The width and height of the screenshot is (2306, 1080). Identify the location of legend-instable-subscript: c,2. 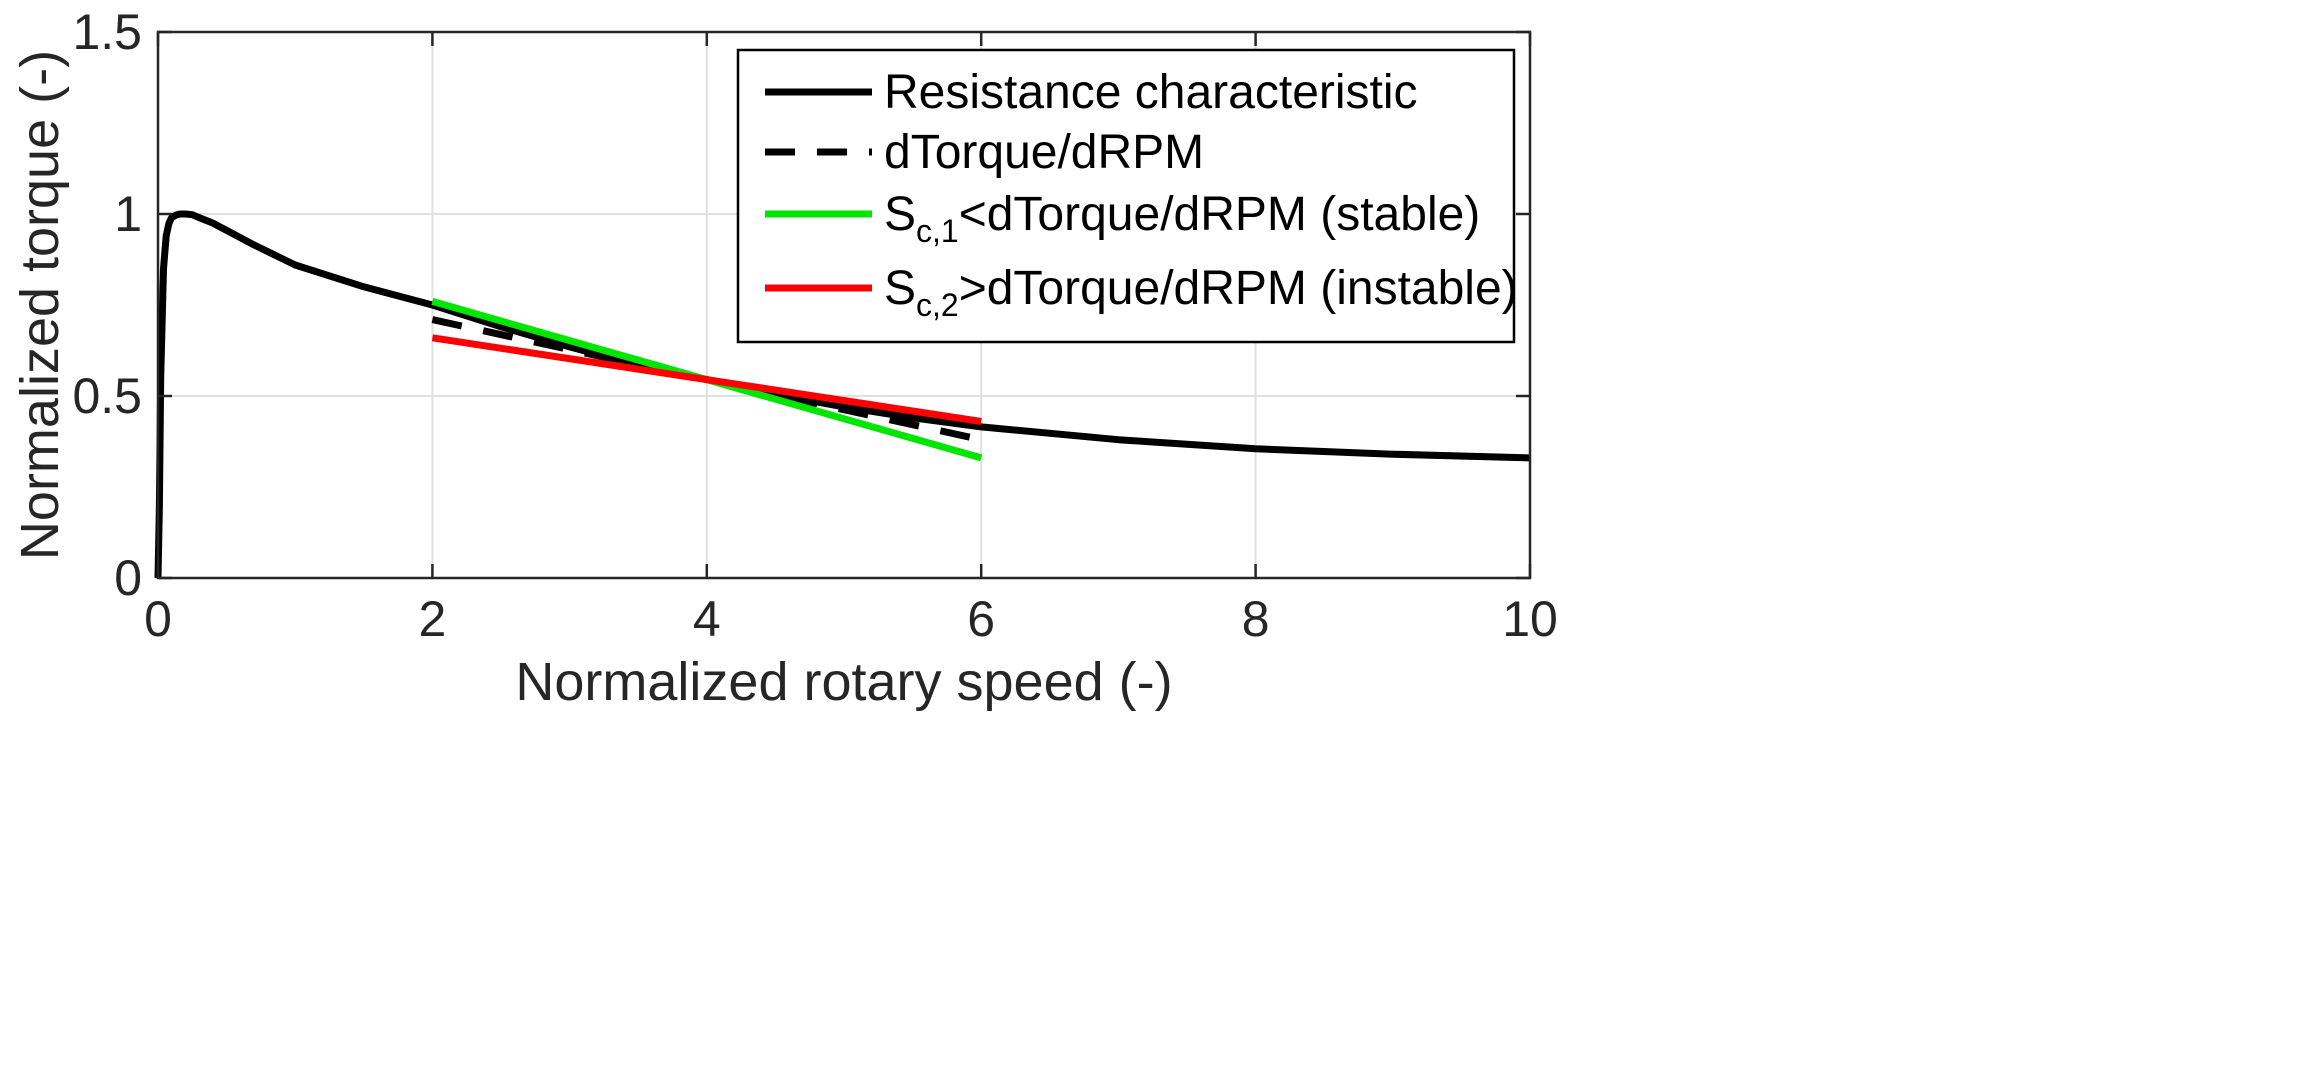
(937, 305).